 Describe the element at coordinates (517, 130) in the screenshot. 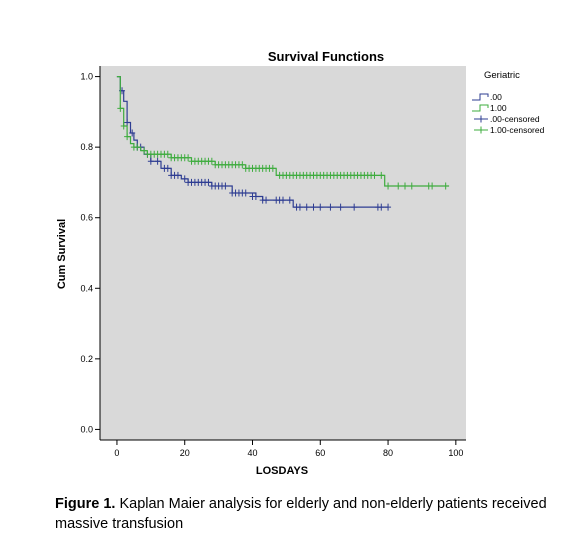

I see `legend-entry-label: 1.00-censored` at that location.